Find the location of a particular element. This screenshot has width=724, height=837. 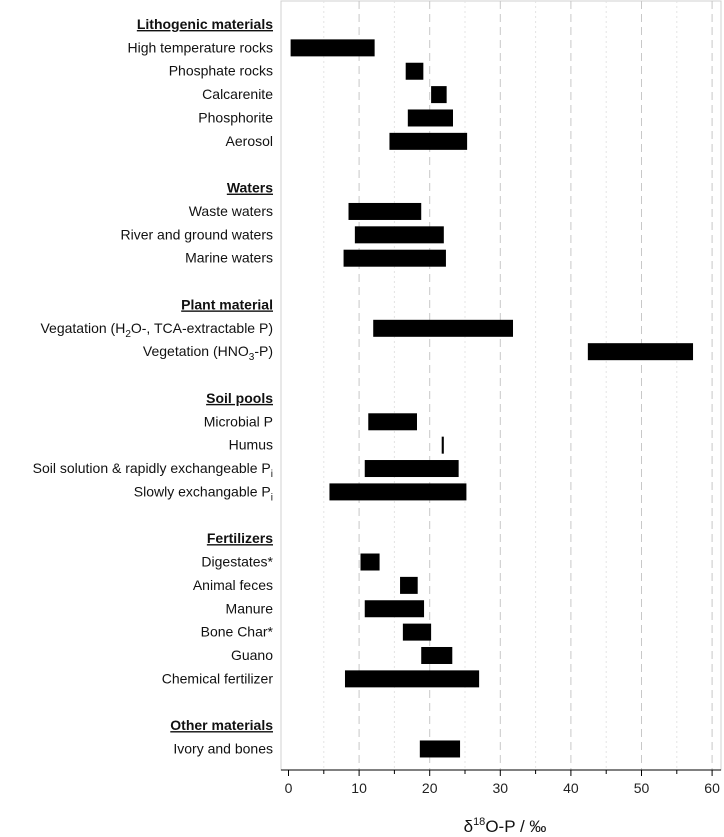

category-label: Animal feces is located at coordinates (233, 585).